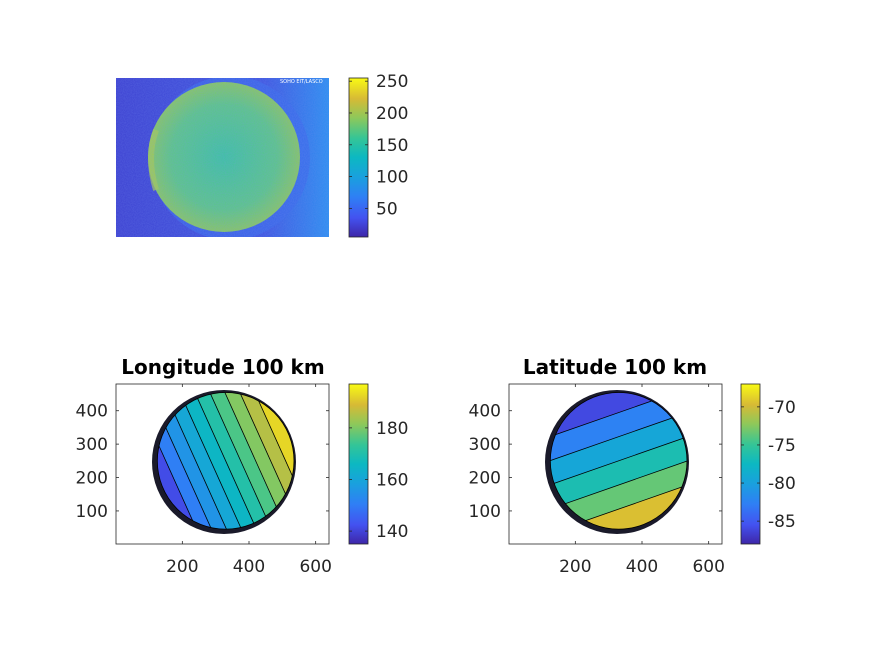  Describe the element at coordinates (708, 567) in the screenshot. I see `axes-3-xtick-label: 600` at that location.